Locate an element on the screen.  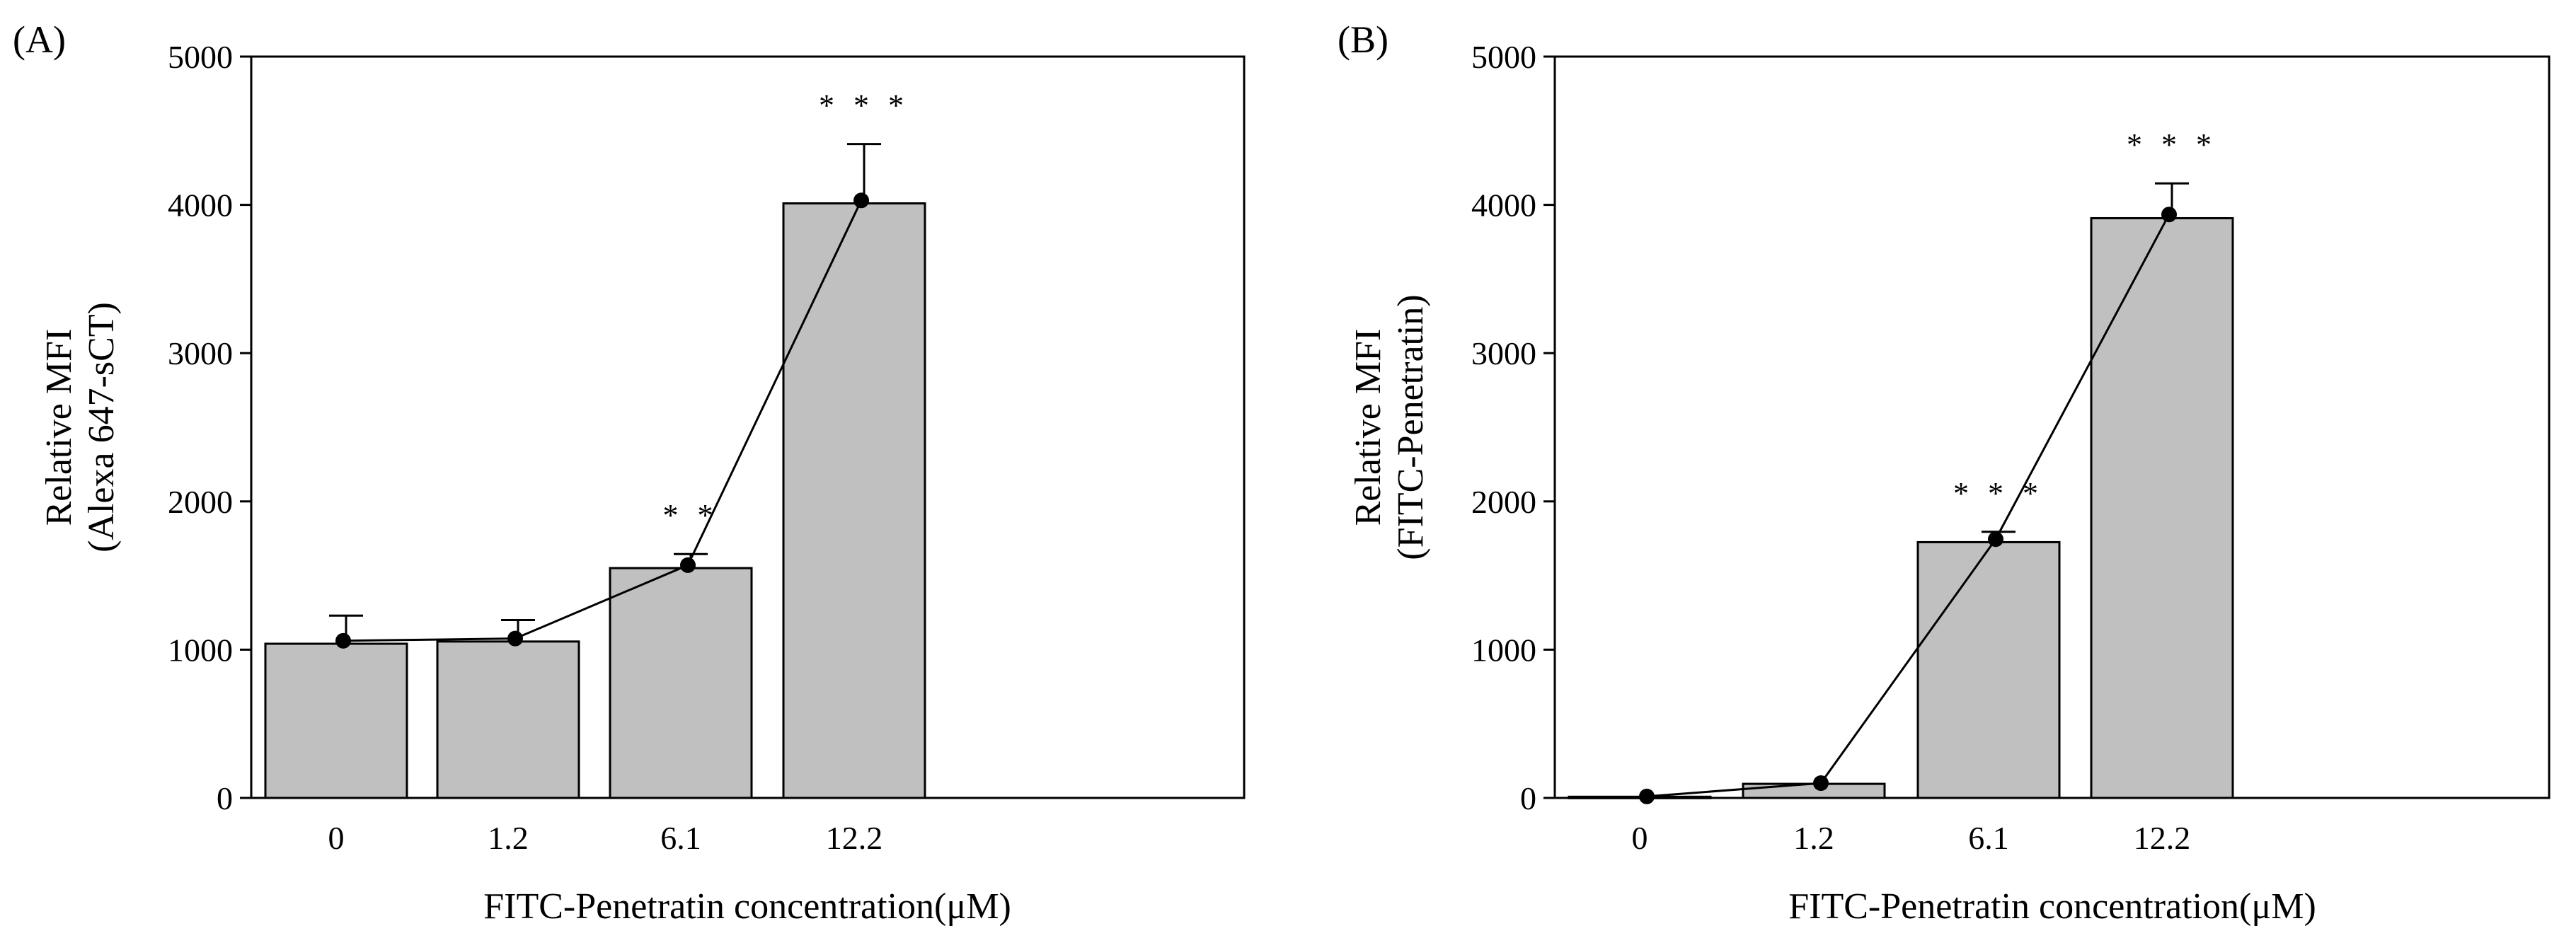
panel-a-ytick-label: 3000 is located at coordinates (201, 353).